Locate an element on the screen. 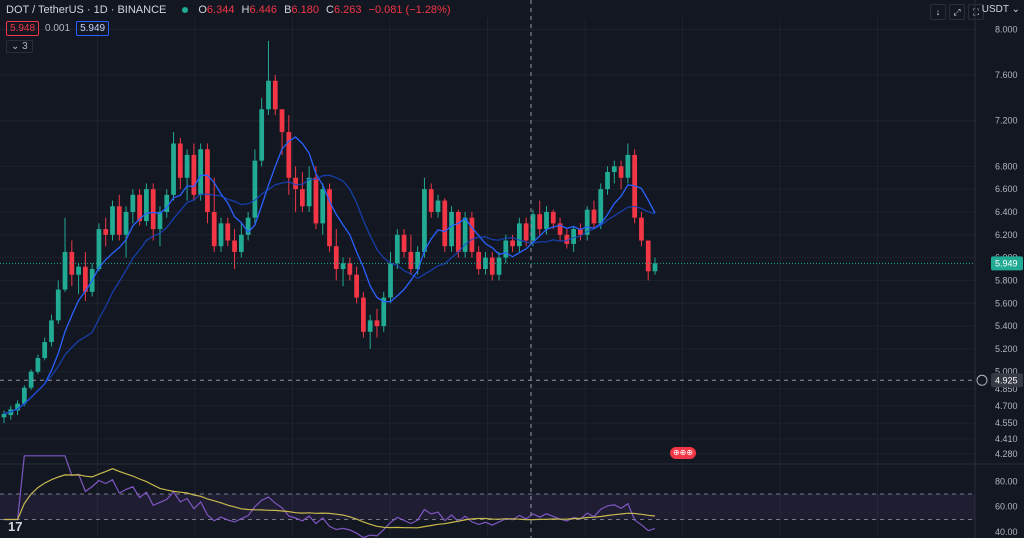 Image resolution: width=1024 pixels, height=538 pixels. y-tick-label: 4.850 is located at coordinates (1006, 389).